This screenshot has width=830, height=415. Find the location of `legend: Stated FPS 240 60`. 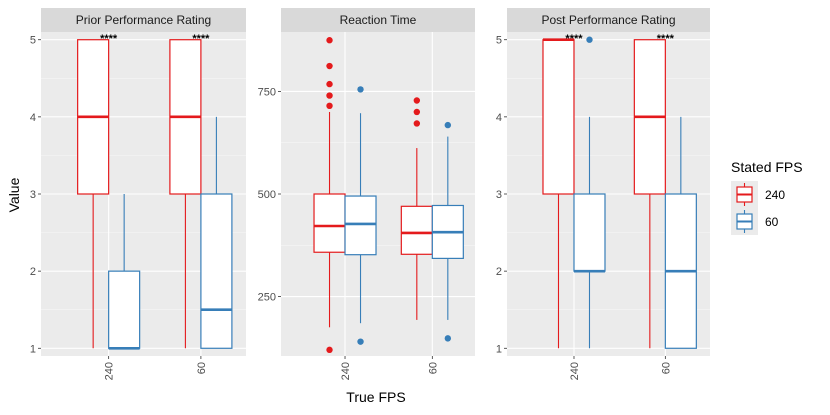

legend: Stated FPS 240 60 is located at coordinates (767, 197).